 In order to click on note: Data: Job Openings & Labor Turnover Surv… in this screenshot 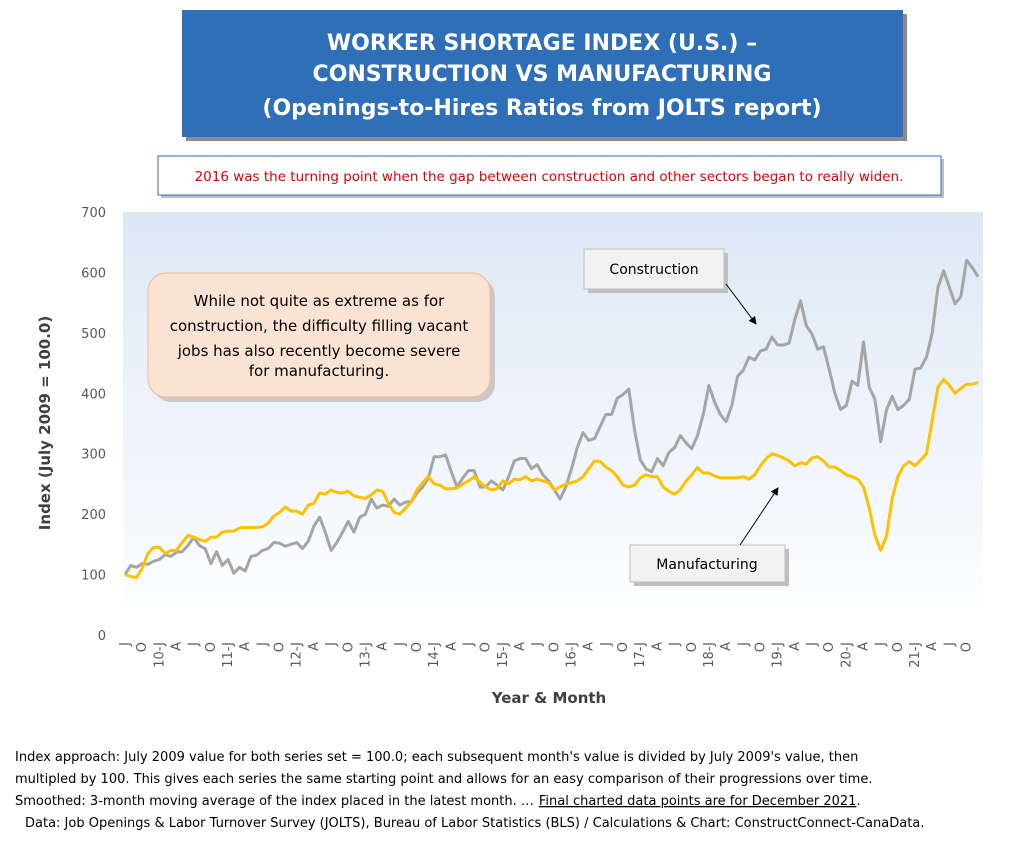, I will do `click(474, 823)`.